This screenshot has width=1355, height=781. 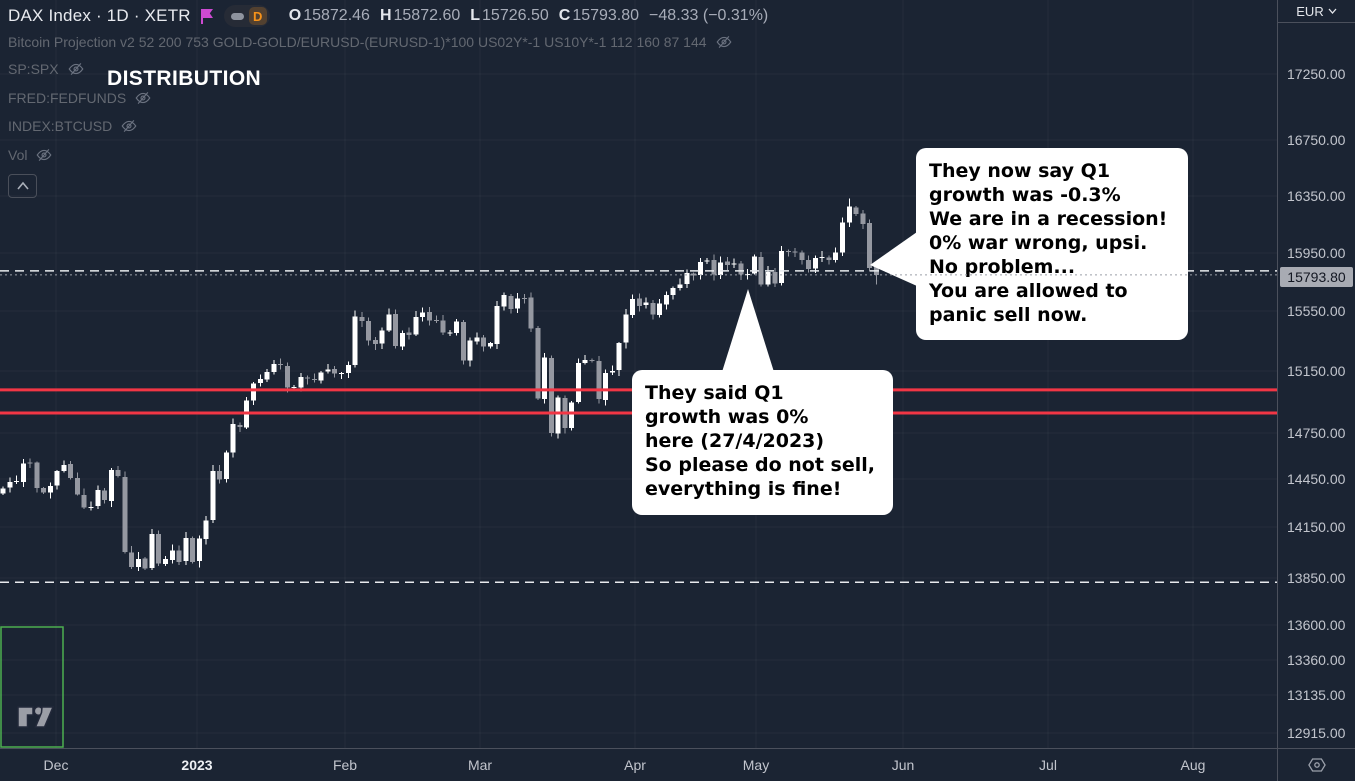 I want to click on time-axis-label: 2023, so click(x=197, y=765).